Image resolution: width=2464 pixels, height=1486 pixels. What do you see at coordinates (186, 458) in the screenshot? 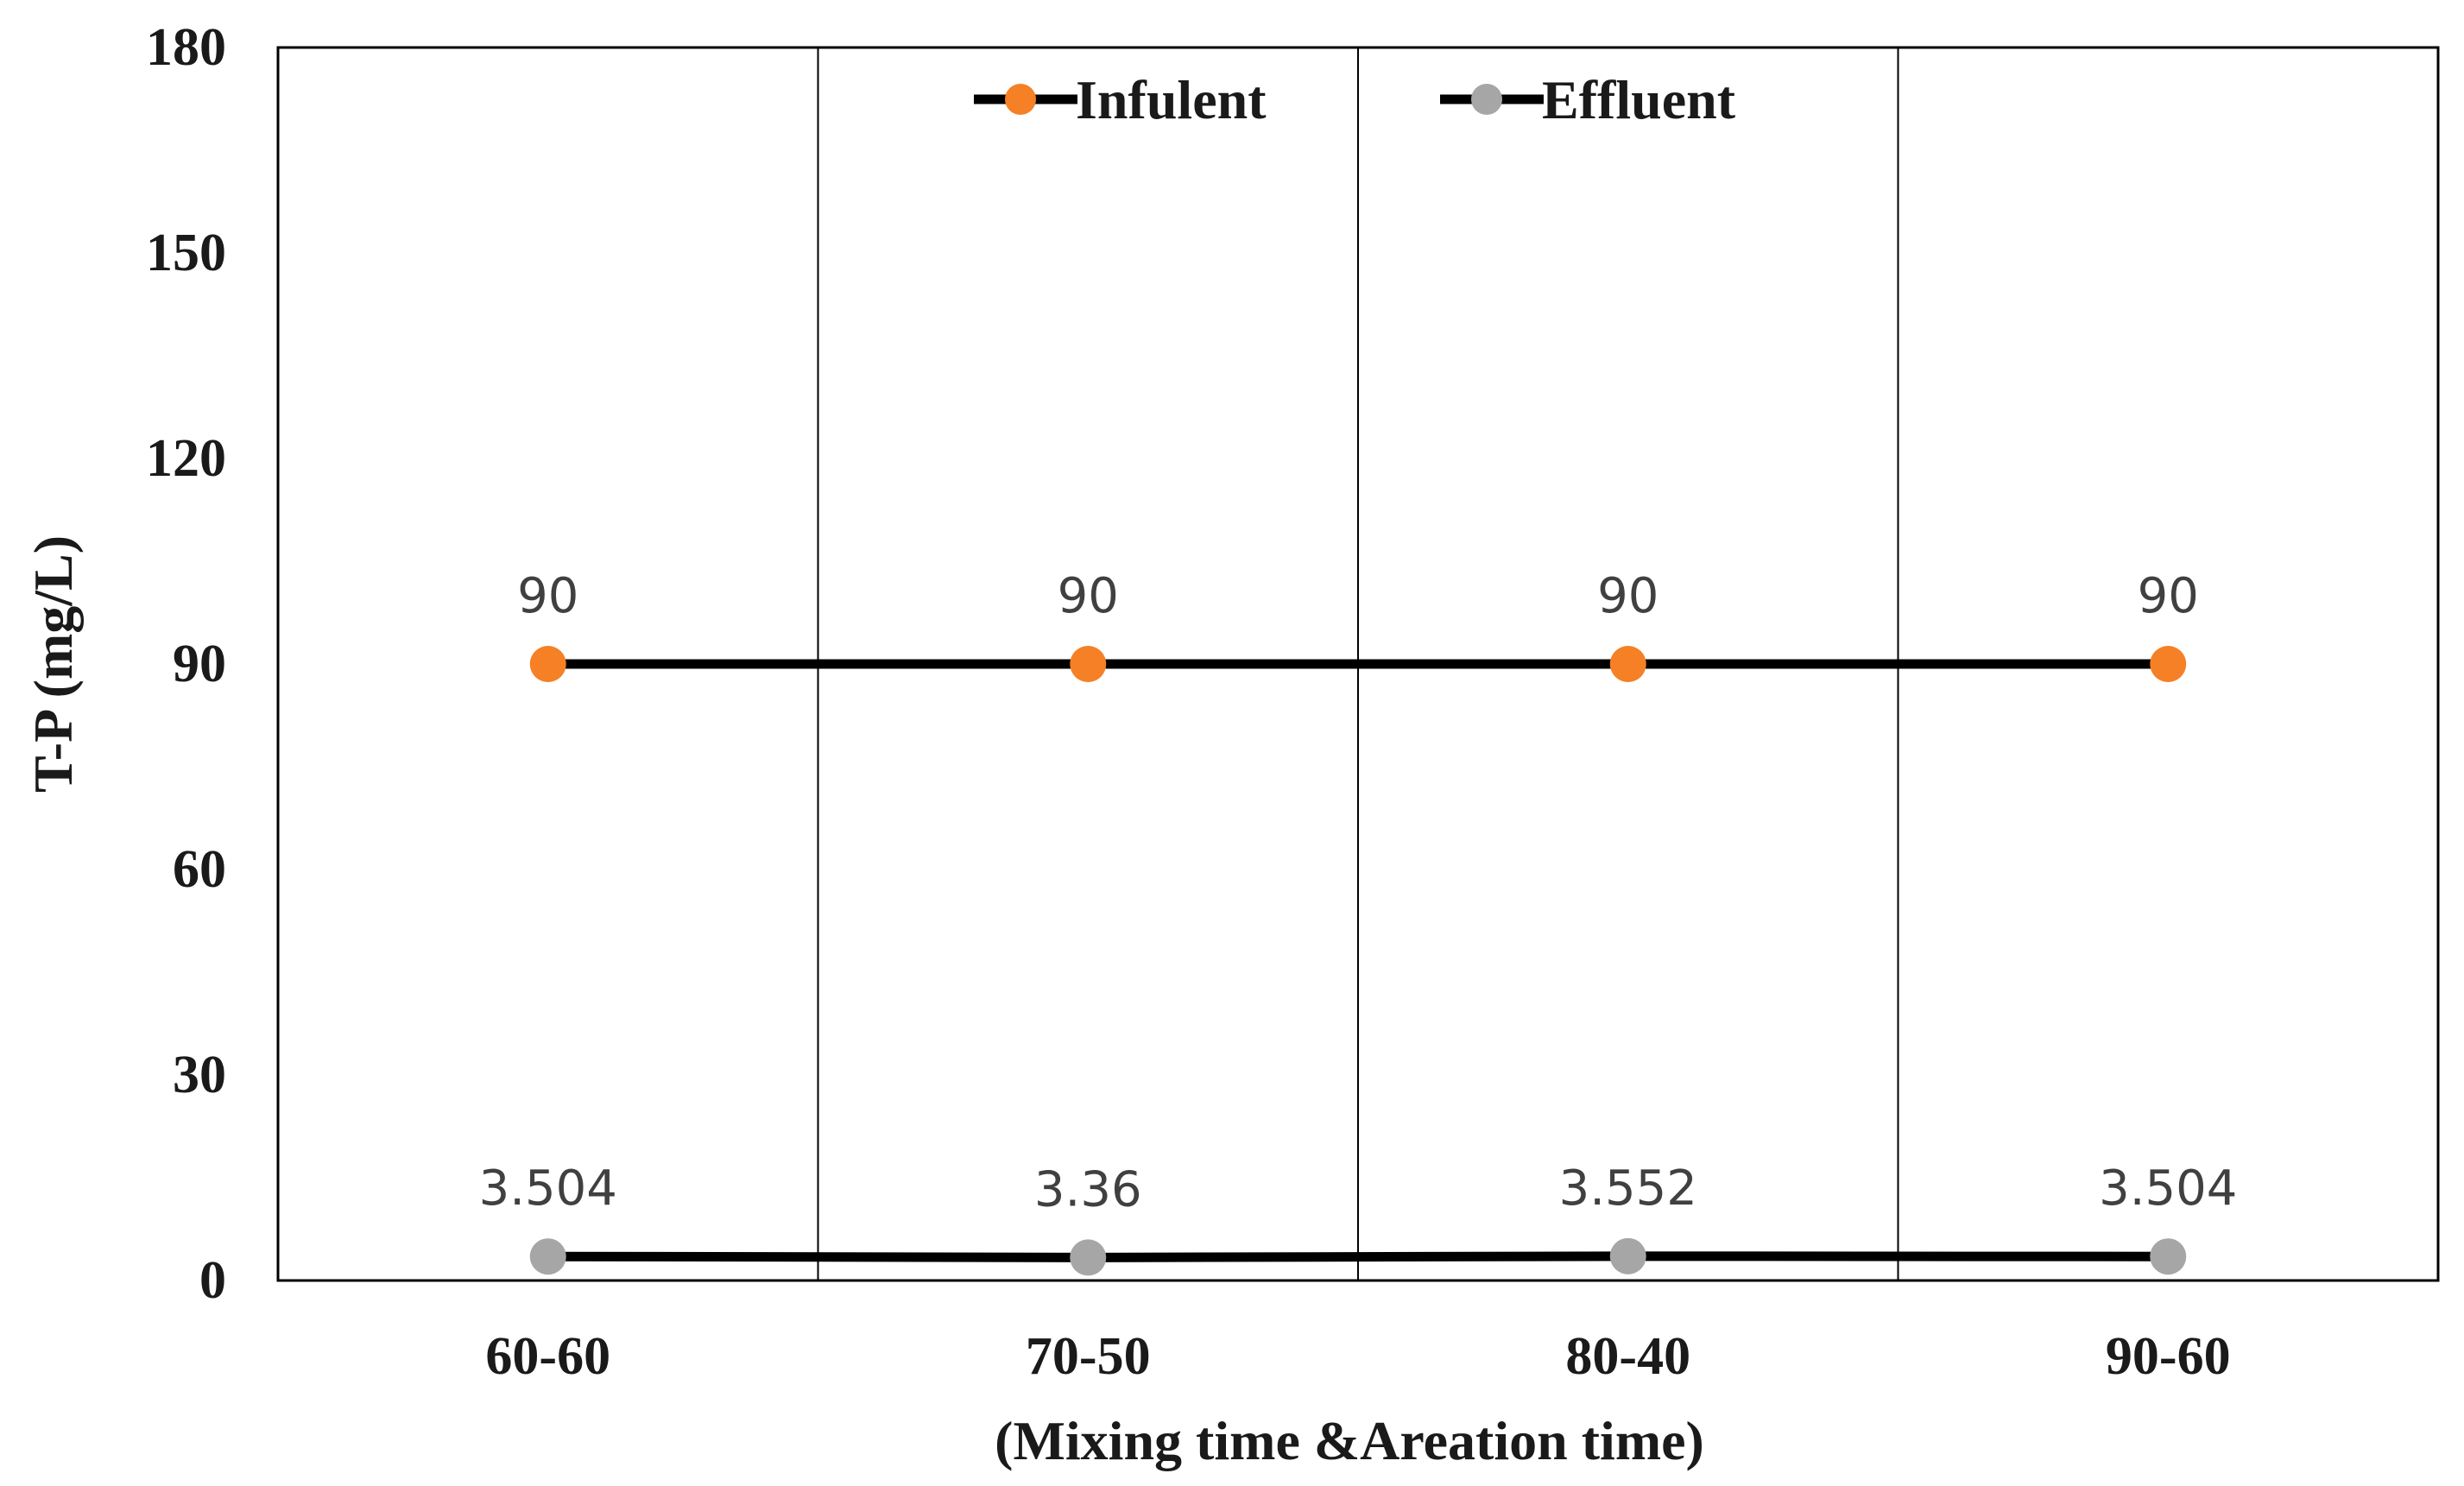
I see `y-tick-label: 120` at bounding box center [186, 458].